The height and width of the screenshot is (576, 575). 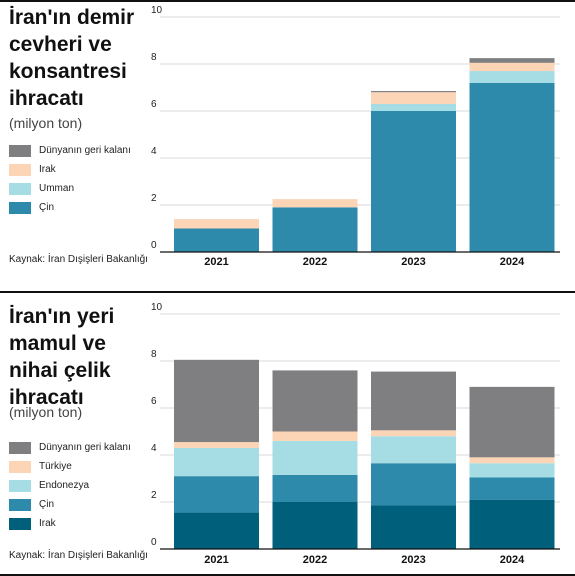 I want to click on chart-1-unit: (milyon ton), so click(x=46, y=123).